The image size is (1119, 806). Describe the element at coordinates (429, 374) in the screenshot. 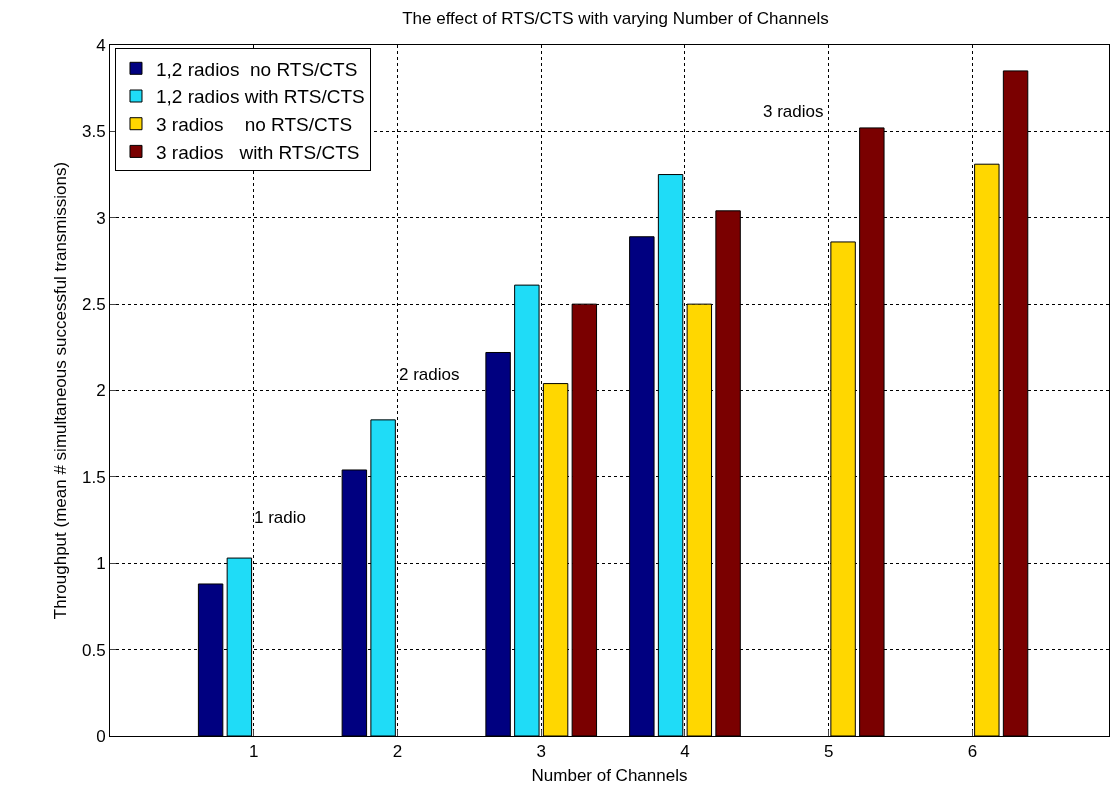

I see `annotation: 2 radios` at that location.